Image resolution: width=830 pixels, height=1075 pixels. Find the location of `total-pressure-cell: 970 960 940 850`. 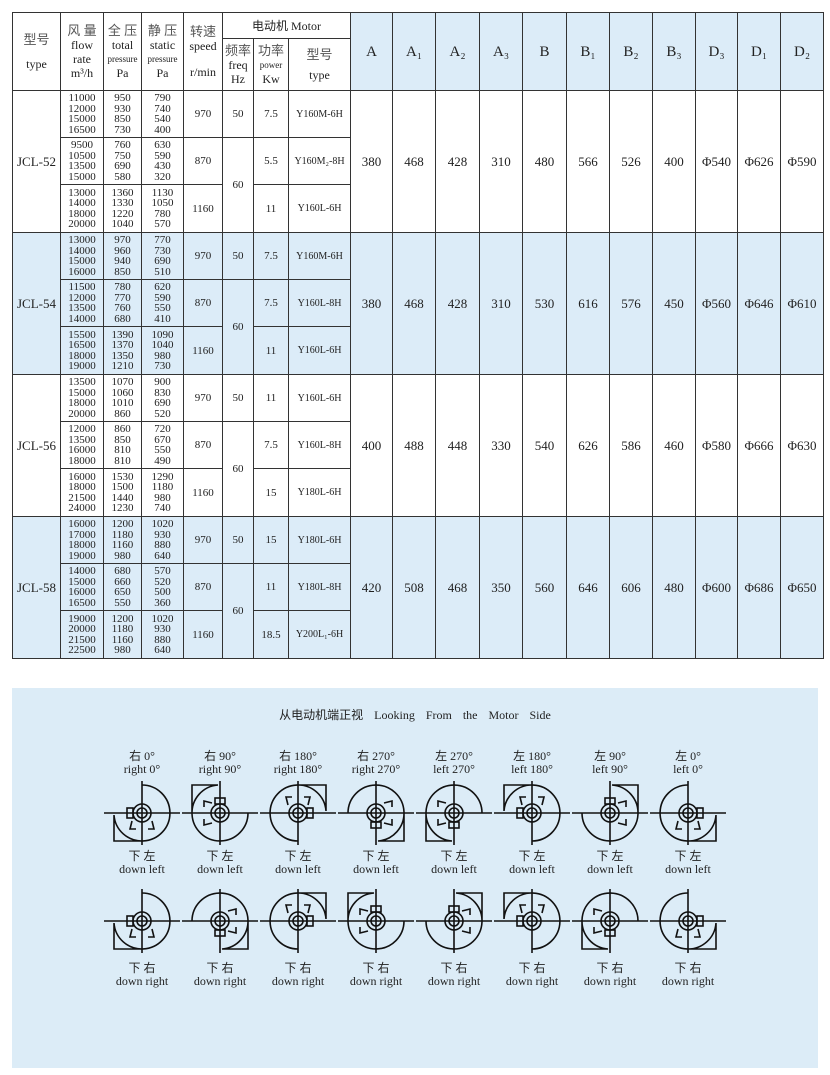

total-pressure-cell: 970 960 940 850 is located at coordinates (122, 256).